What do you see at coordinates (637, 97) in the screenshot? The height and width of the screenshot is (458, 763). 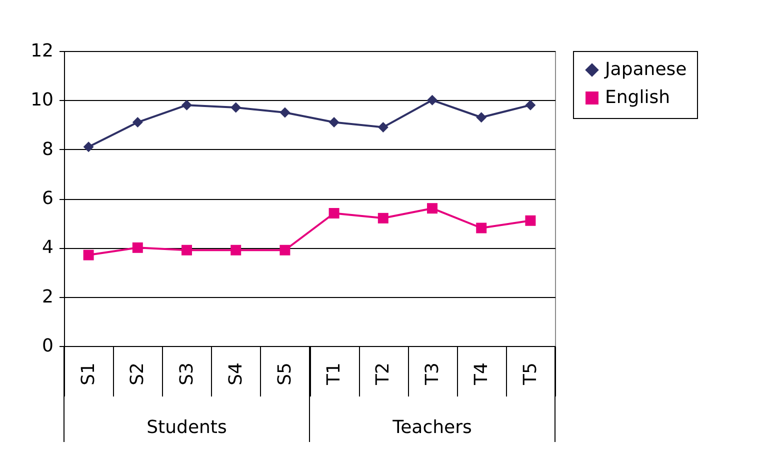 I see `legend-label: English` at bounding box center [637, 97].